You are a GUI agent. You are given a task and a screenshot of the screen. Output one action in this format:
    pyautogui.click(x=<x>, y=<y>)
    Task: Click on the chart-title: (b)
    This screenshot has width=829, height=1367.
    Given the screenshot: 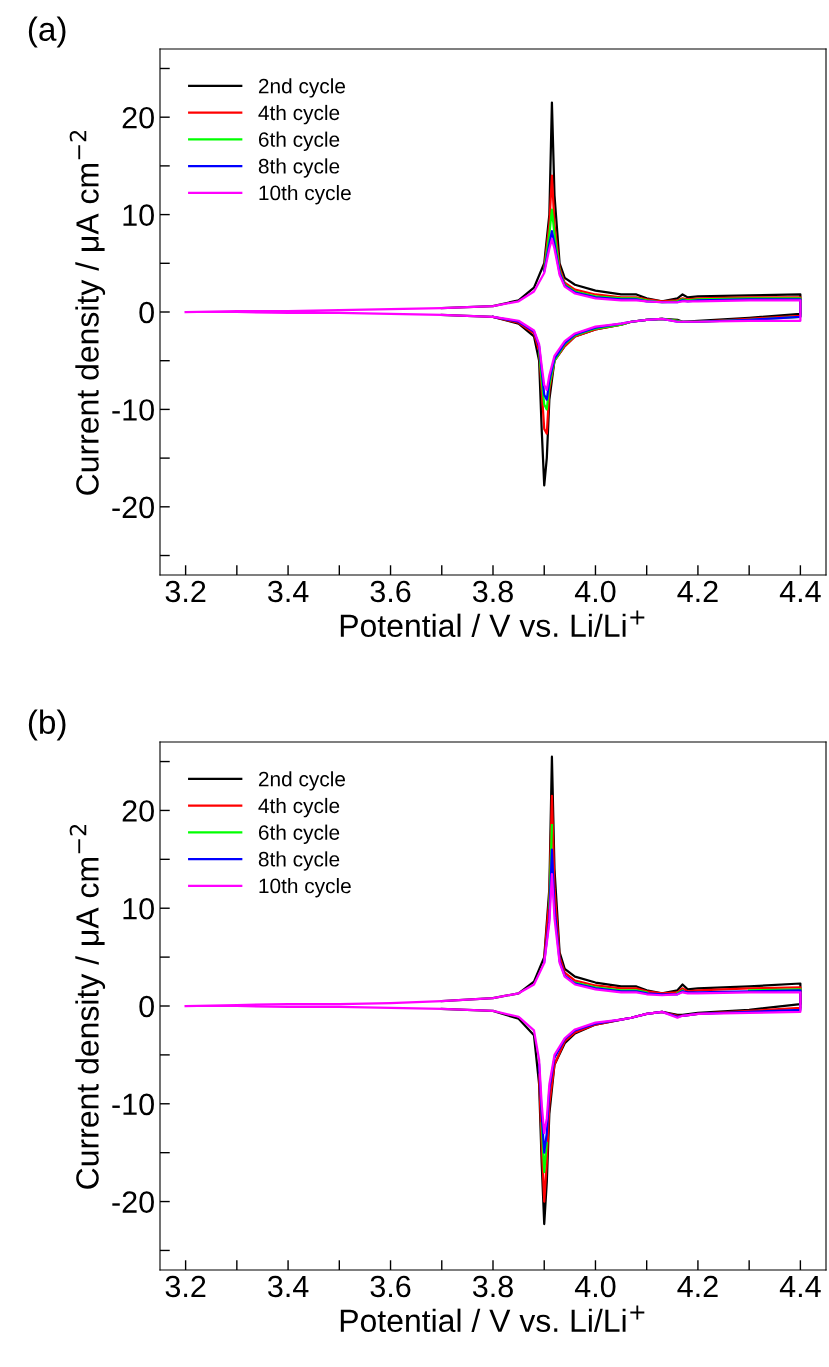 What is the action you would take?
    pyautogui.click(x=47, y=725)
    